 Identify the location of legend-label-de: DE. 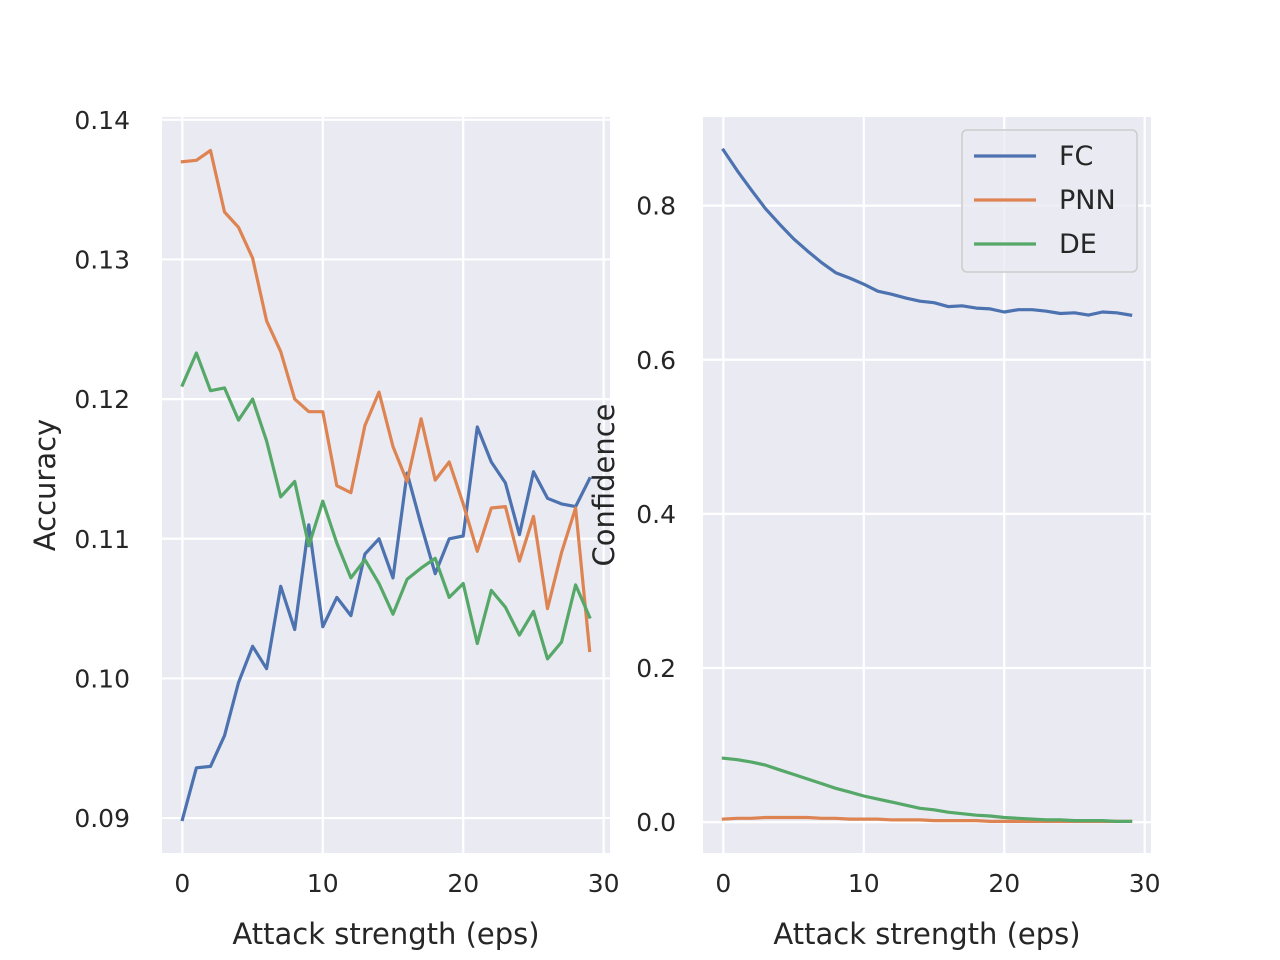
(1078, 244).